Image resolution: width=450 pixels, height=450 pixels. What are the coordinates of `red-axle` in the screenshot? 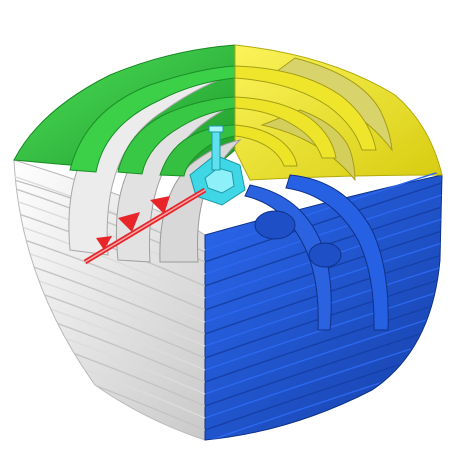 It's located at (145, 226).